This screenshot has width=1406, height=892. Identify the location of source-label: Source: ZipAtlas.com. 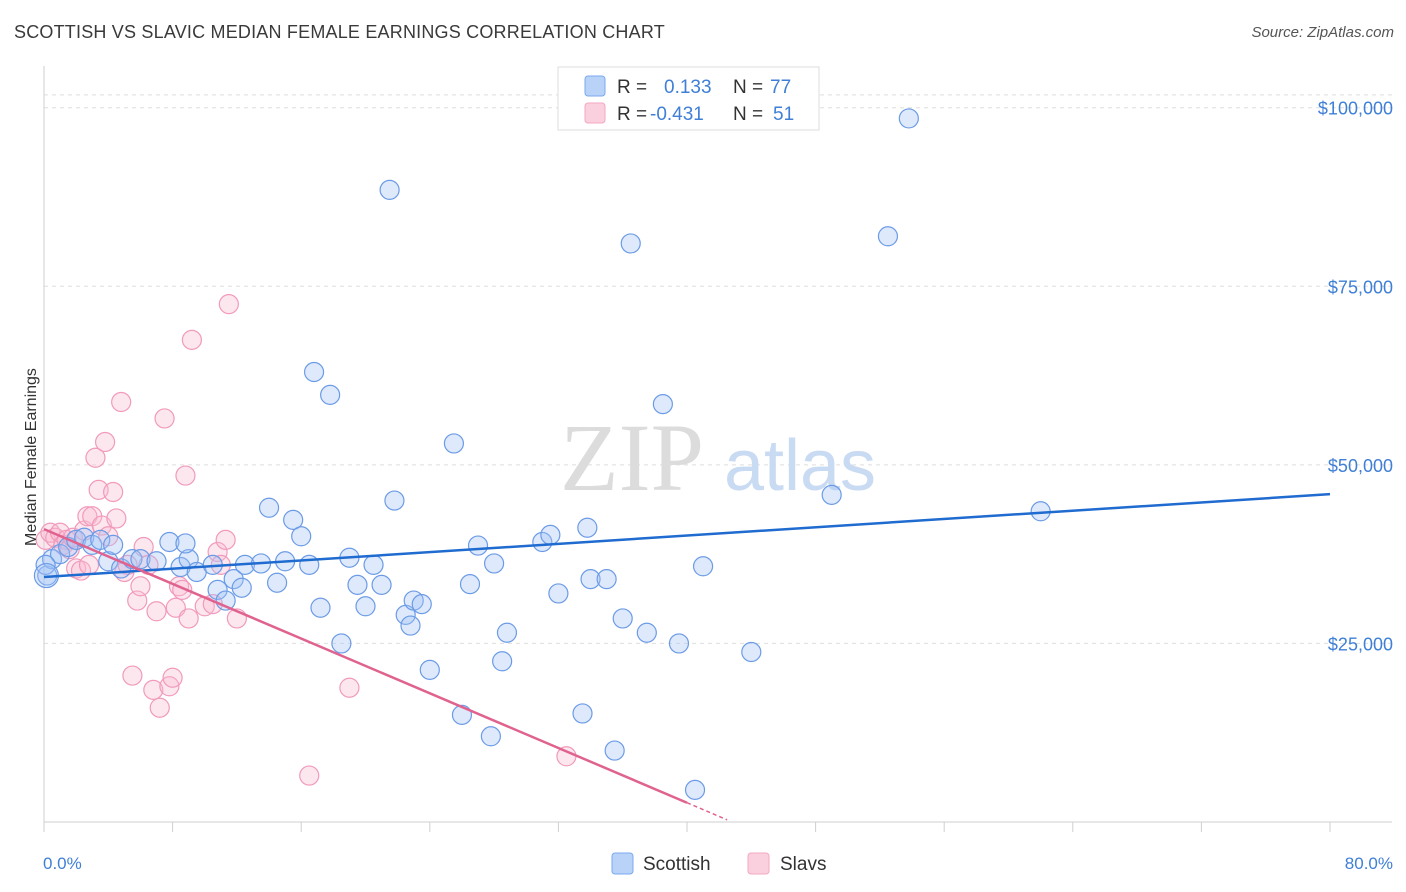
(1322, 32).